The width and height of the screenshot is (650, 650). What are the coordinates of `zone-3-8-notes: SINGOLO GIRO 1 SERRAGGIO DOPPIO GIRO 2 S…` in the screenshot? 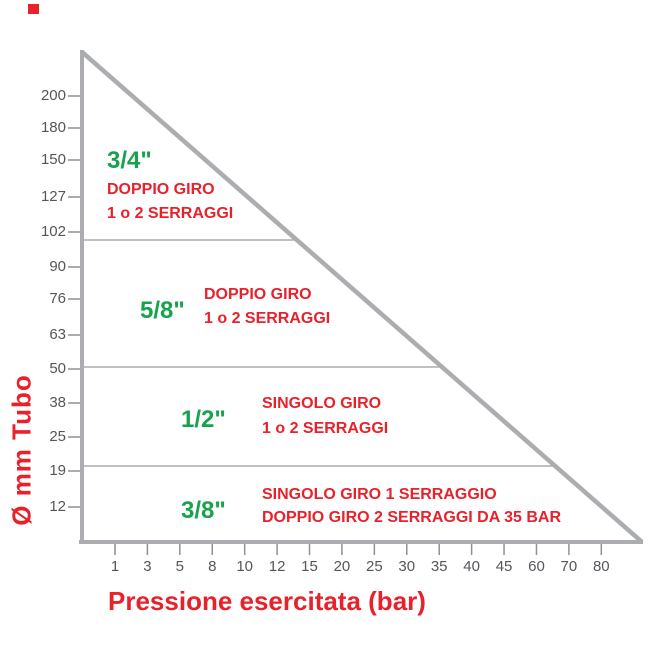 It's located at (411, 506).